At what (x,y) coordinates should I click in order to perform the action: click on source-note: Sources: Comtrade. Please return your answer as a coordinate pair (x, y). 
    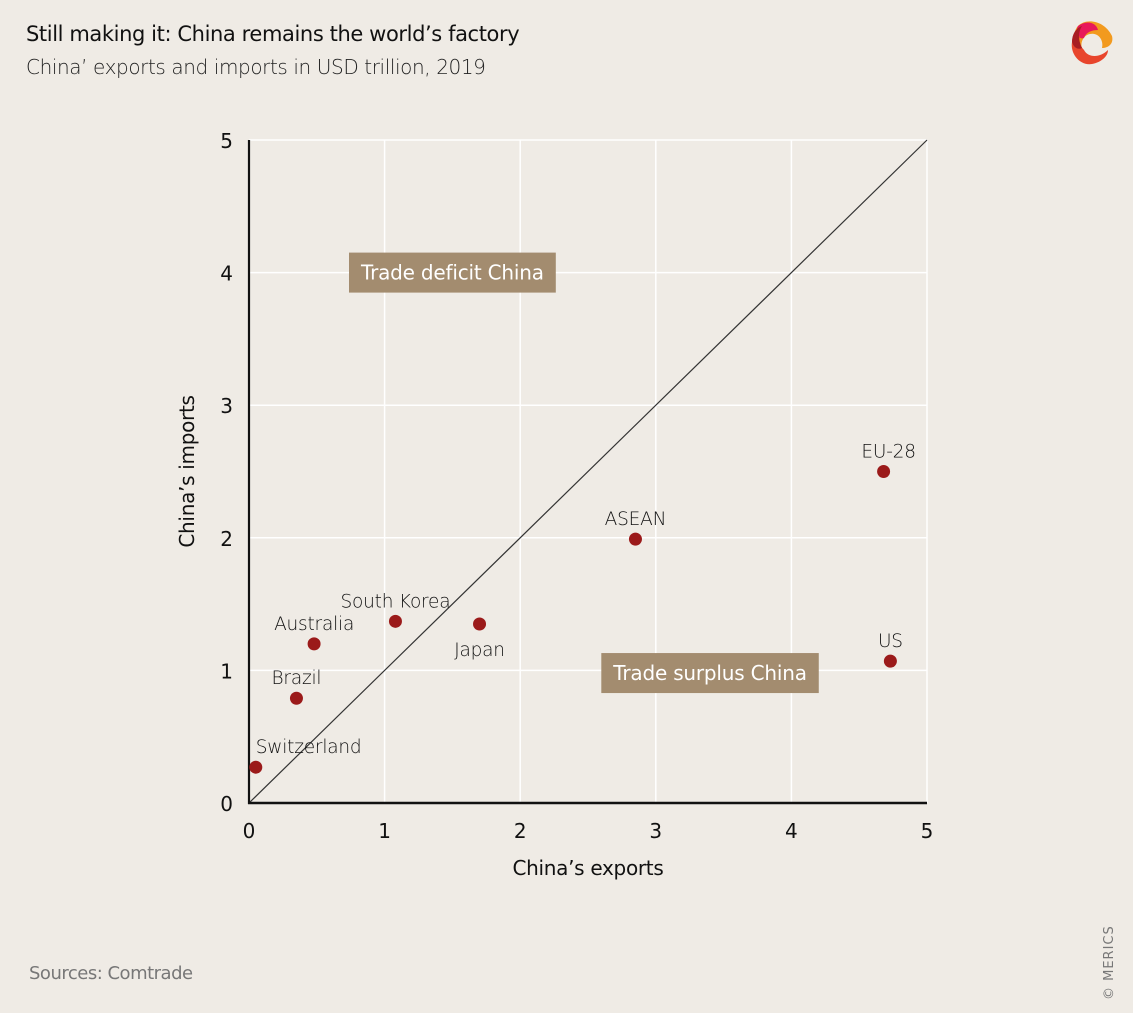
    Looking at the image, I should click on (111, 973).